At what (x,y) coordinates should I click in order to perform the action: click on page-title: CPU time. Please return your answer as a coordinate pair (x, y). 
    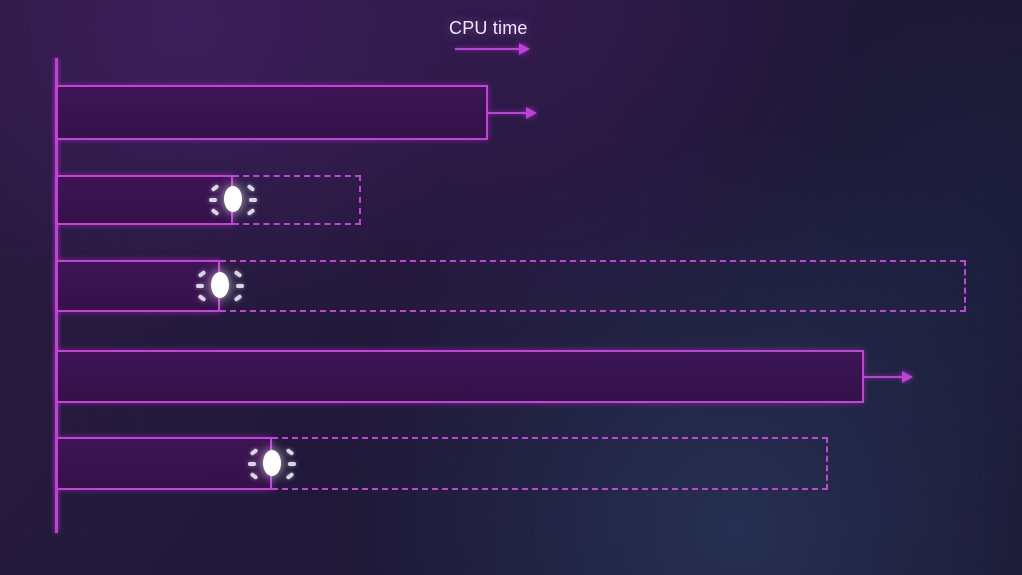
    Looking at the image, I should click on (488, 28).